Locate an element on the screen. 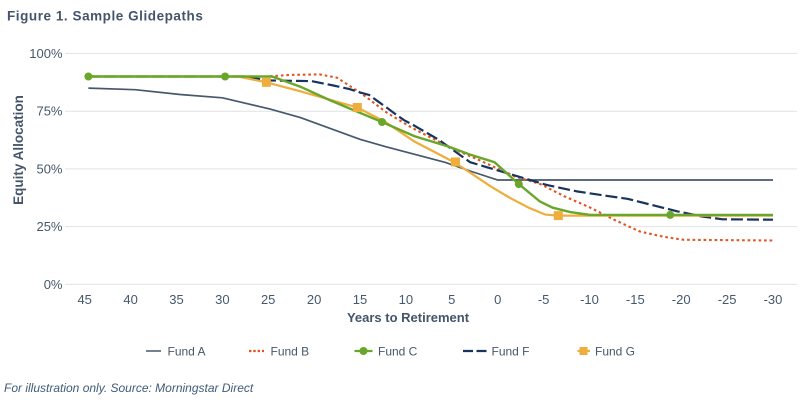 The width and height of the screenshot is (800, 405). svg-text: 5 is located at coordinates (451, 299).